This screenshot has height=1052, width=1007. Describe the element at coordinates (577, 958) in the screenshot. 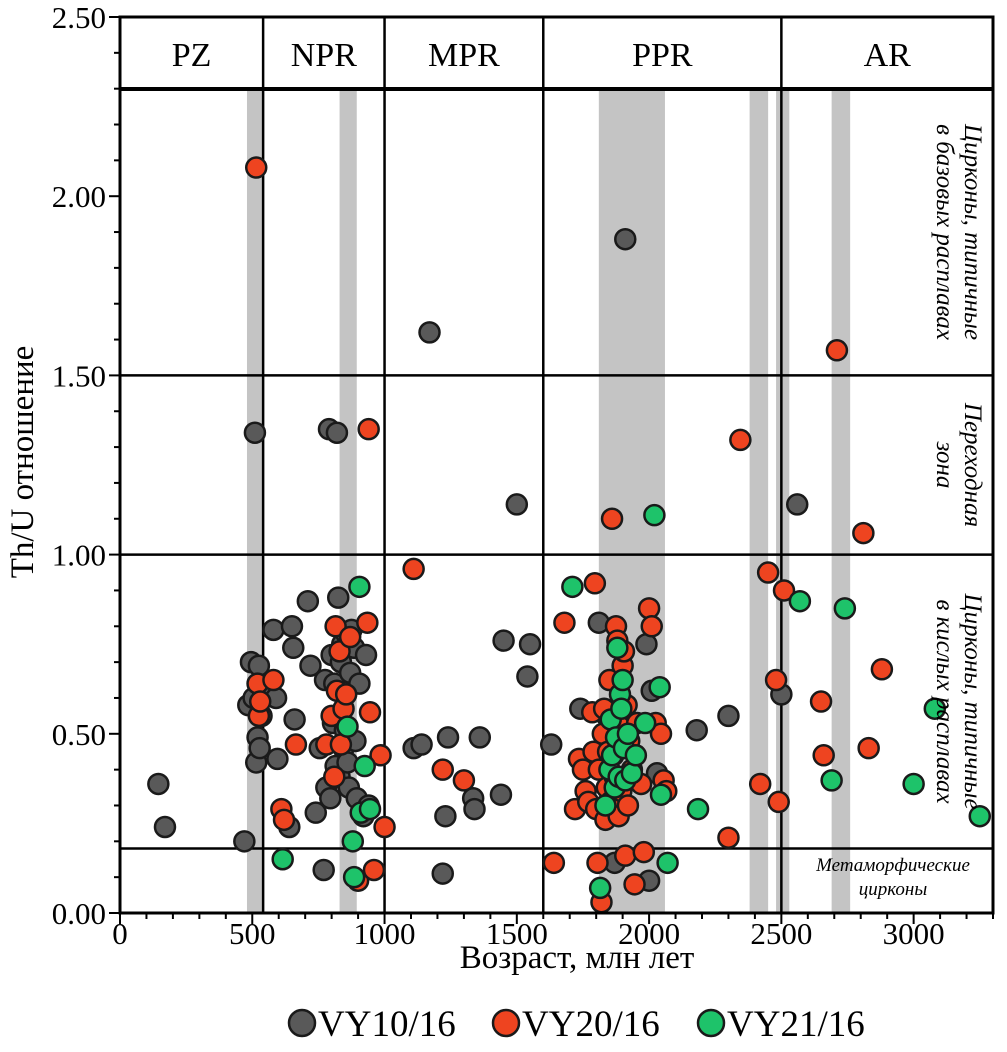

I see `x-axis-title: Возраст, млн лет` at that location.